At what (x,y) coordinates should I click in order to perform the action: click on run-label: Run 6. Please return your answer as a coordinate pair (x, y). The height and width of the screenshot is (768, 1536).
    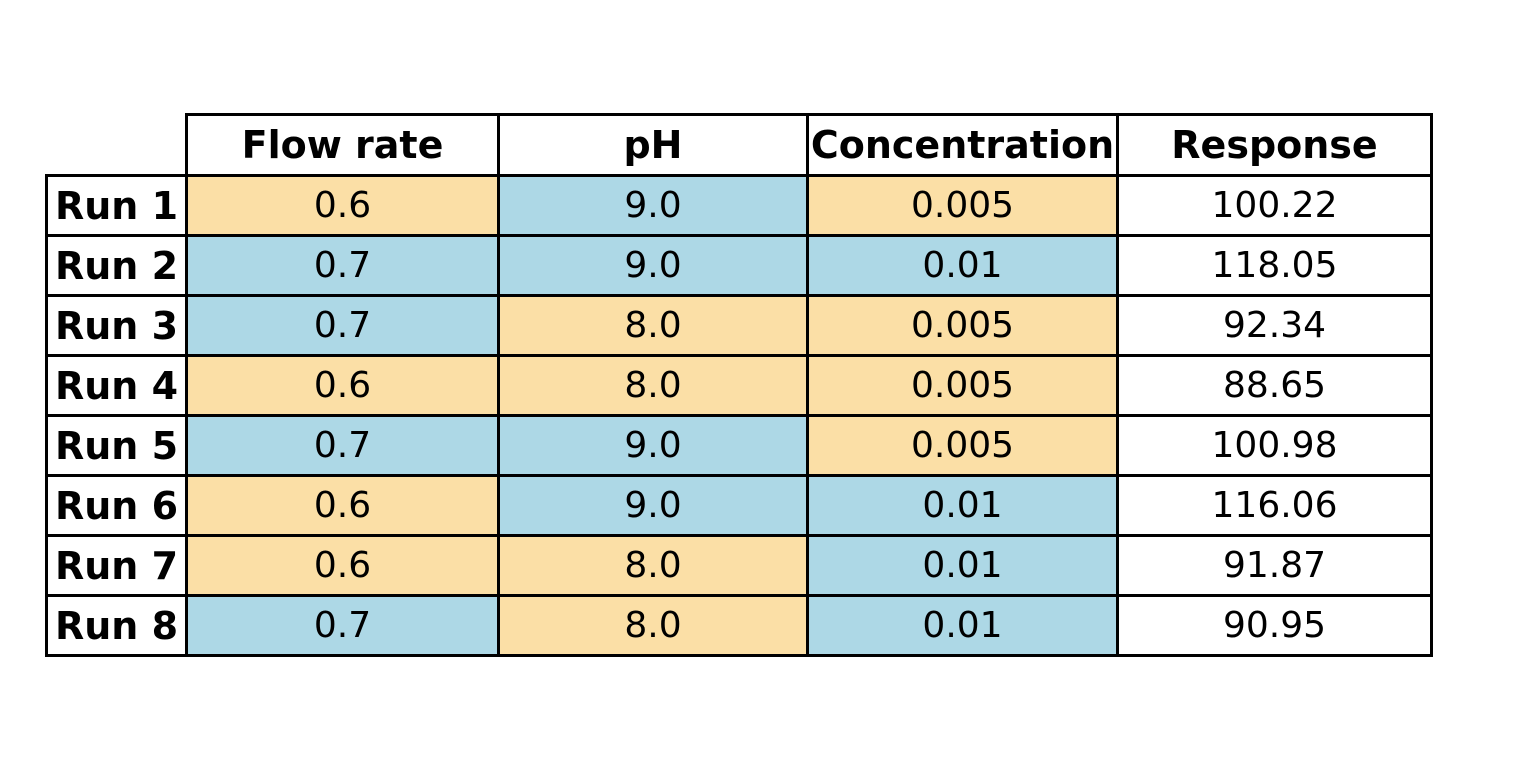
    Looking at the image, I should click on (116, 505).